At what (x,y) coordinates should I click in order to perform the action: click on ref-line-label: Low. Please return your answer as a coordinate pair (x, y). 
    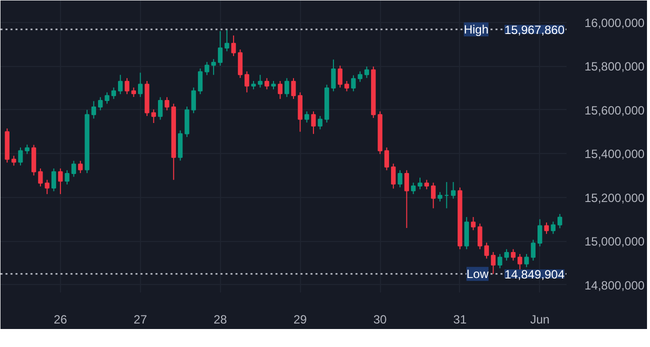
    Looking at the image, I should click on (477, 273).